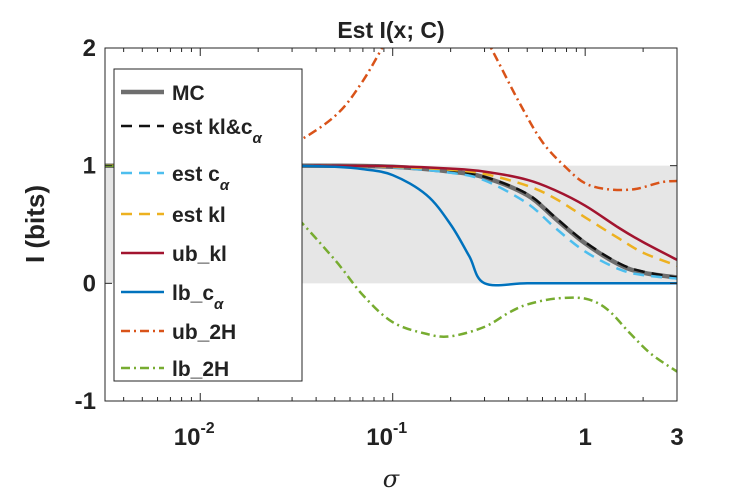 The height and width of the screenshot is (498, 747). Describe the element at coordinates (676, 437) in the screenshot. I see `x-tick-label: 3` at that location.